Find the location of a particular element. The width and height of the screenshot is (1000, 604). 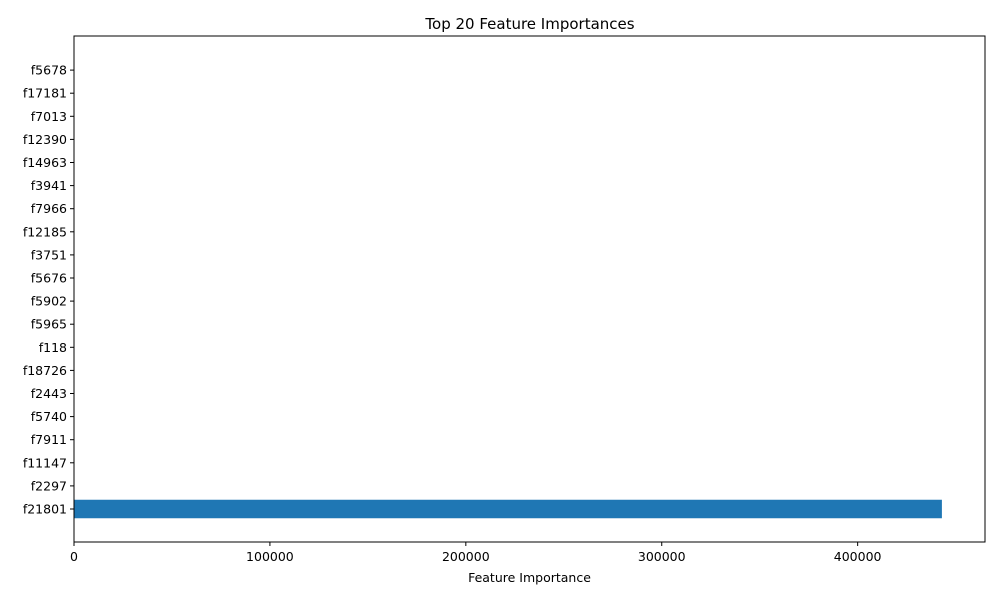

x-axis: 0 100000 200000 300000 400000 is located at coordinates (476, 553).